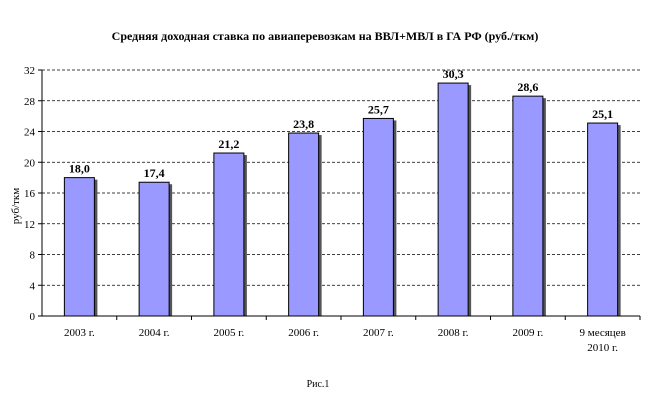  What do you see at coordinates (33, 286) in the screenshot?
I see `y-tick-label: 4` at bounding box center [33, 286].